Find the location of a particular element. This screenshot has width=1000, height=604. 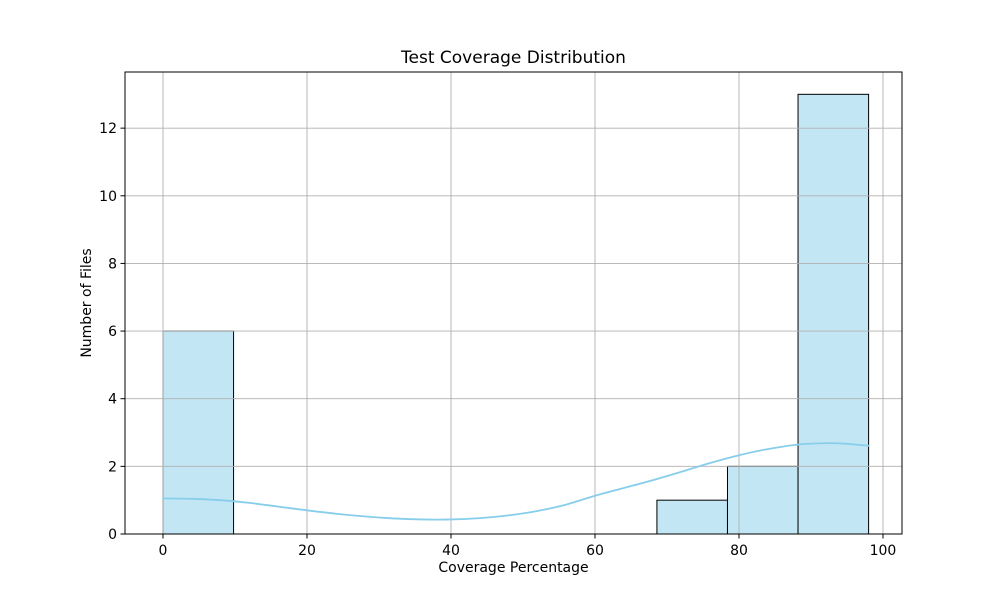

y-tick-label: 2 is located at coordinates (112, 467).